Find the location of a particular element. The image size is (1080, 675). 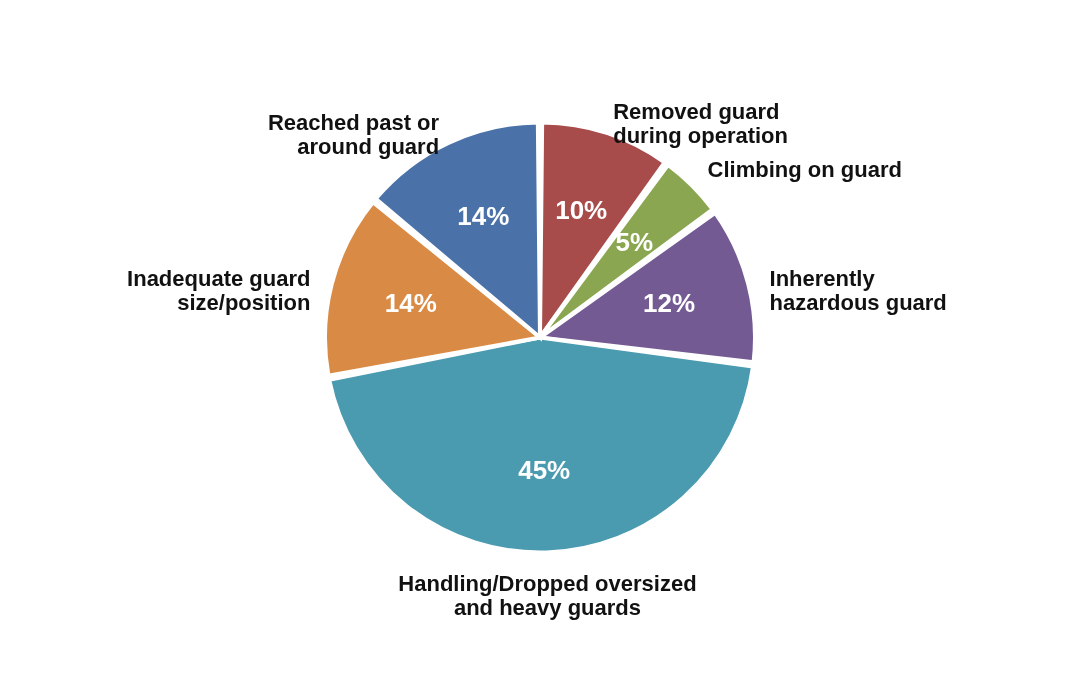

slice-label: Reached past or around guard is located at coordinates (353, 135).